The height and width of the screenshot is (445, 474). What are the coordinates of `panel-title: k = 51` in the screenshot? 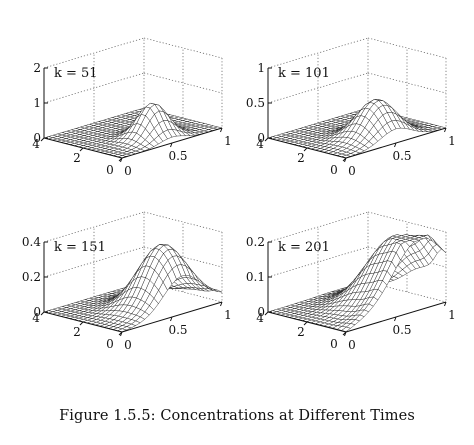 It's located at (76, 73).